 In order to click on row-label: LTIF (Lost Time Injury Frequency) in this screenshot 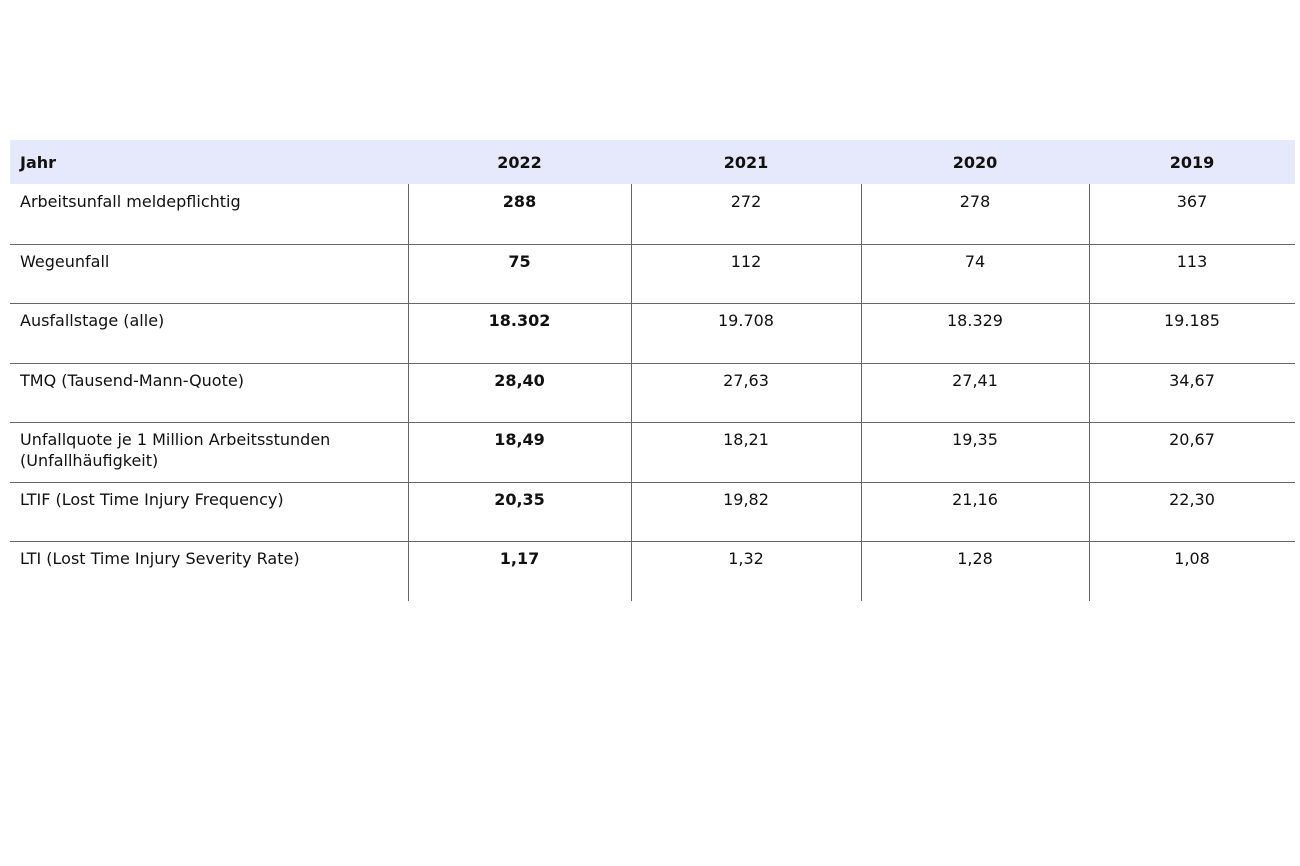, I will do `click(152, 499)`.